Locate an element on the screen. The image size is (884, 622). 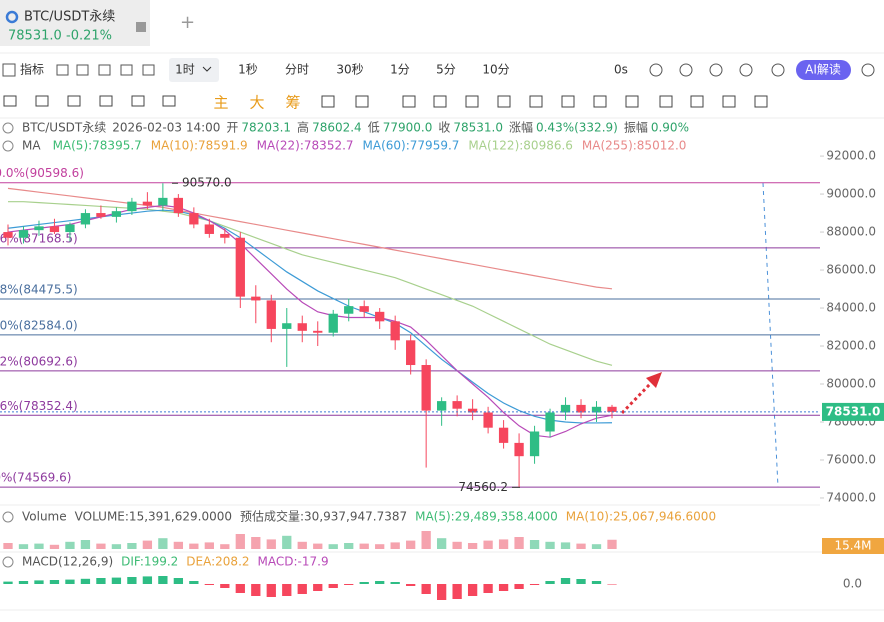
quick-tool: 大 is located at coordinates (256, 103).